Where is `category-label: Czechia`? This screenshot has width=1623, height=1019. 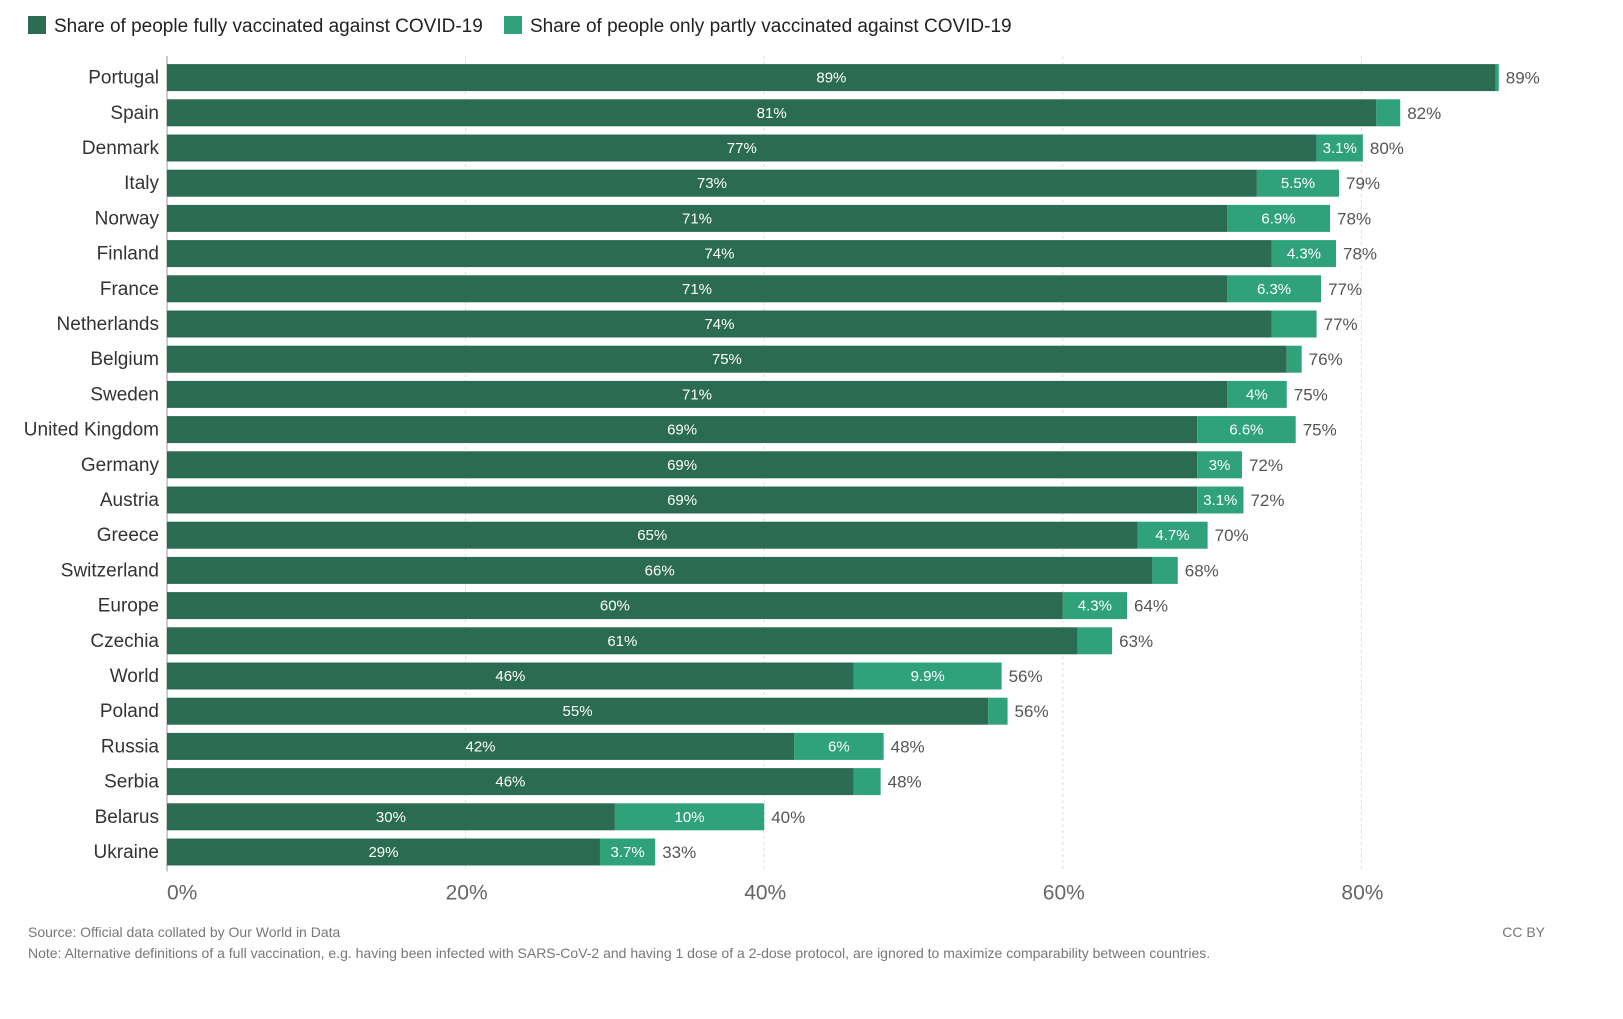 category-label: Czechia is located at coordinates (124, 641).